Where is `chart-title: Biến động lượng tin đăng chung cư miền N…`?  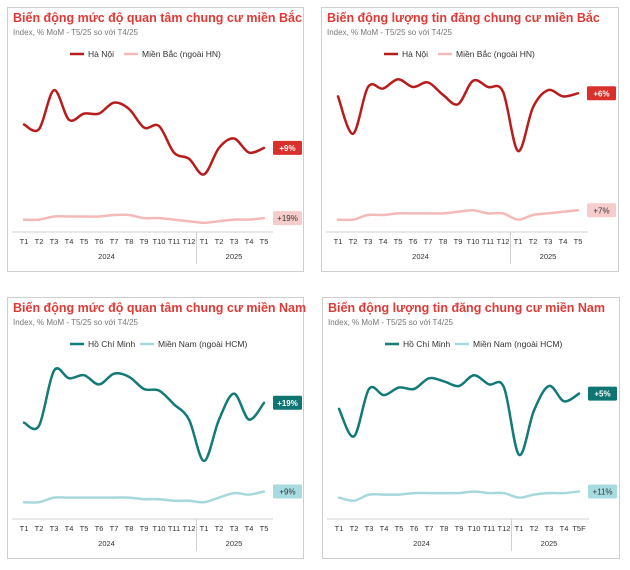
chart-title: Biến động lượng tin đăng chung cư miền N… is located at coordinates (466, 308).